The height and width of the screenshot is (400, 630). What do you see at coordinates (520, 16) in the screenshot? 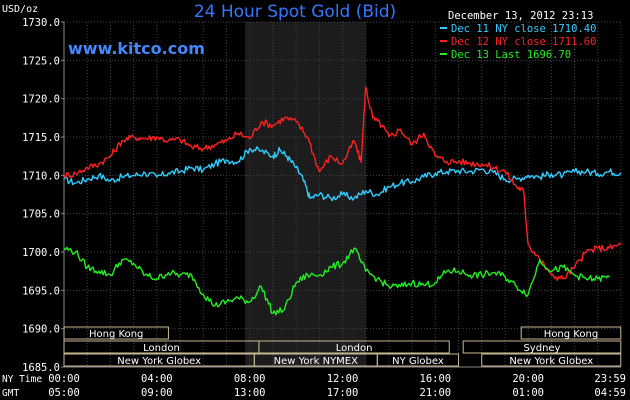
I see `date-label: December 13, 2012 23:13` at bounding box center [520, 16].